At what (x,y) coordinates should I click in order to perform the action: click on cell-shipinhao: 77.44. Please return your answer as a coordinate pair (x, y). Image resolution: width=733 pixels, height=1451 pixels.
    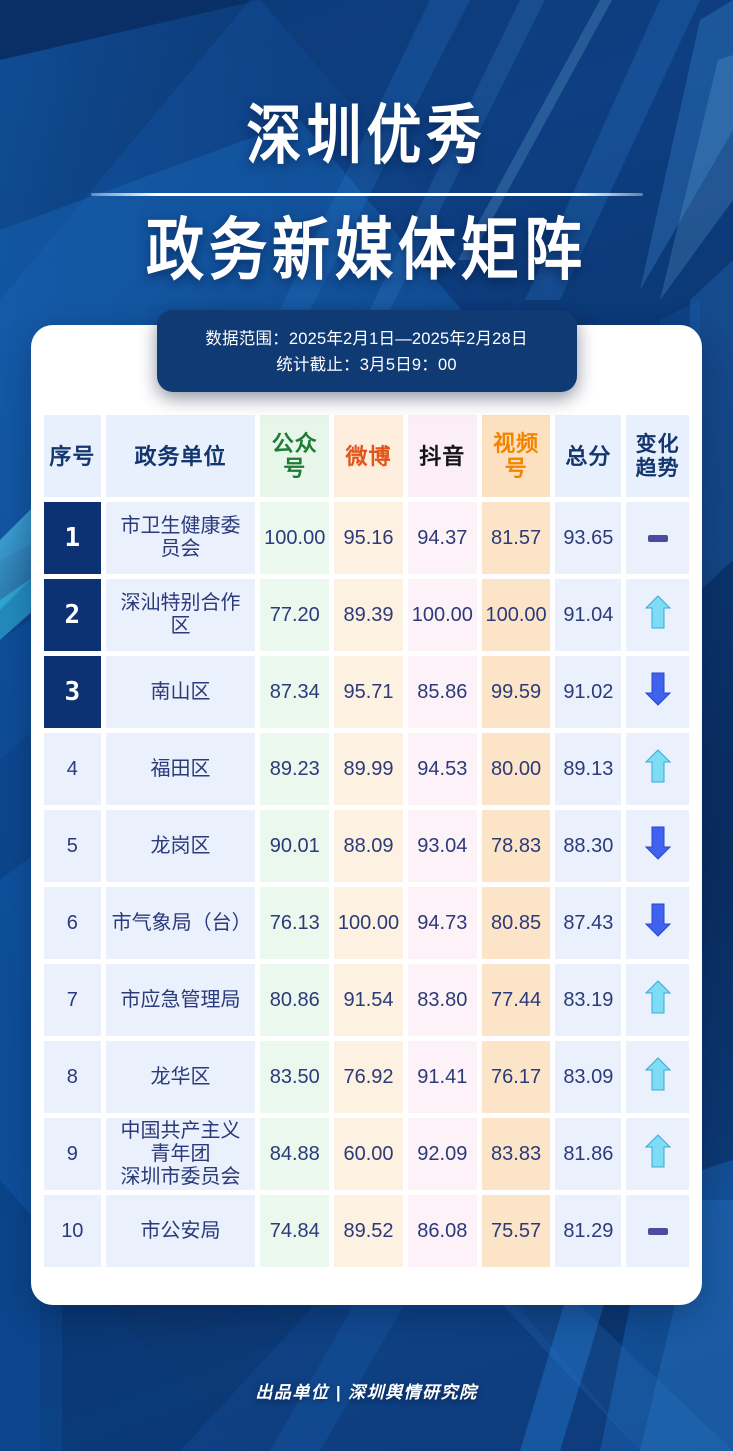
    Looking at the image, I should click on (516, 1000).